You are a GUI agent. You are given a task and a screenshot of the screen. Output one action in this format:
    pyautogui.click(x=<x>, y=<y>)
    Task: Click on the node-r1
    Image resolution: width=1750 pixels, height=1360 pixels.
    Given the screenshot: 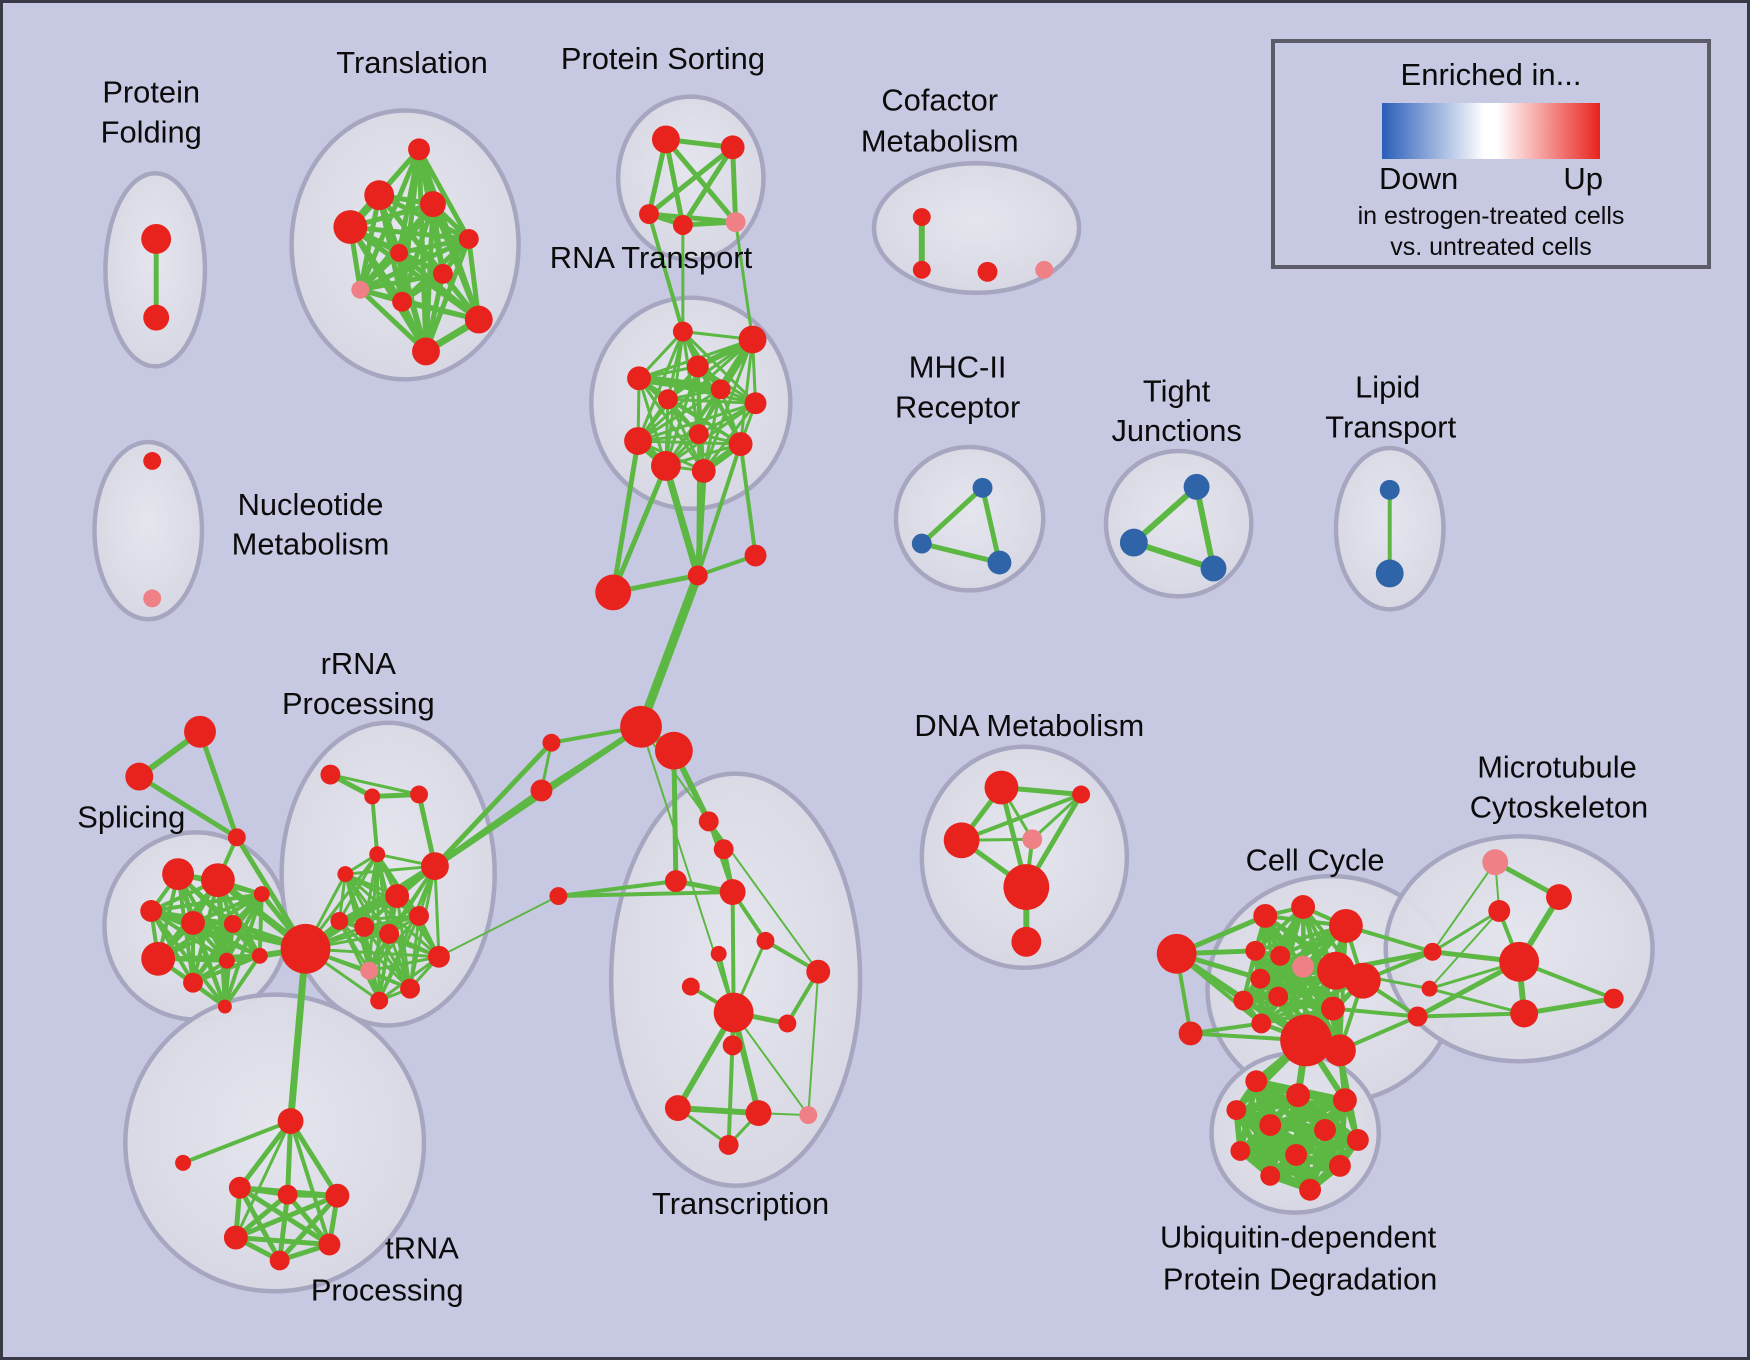 What is the action you would take?
    pyautogui.click(x=330, y=774)
    